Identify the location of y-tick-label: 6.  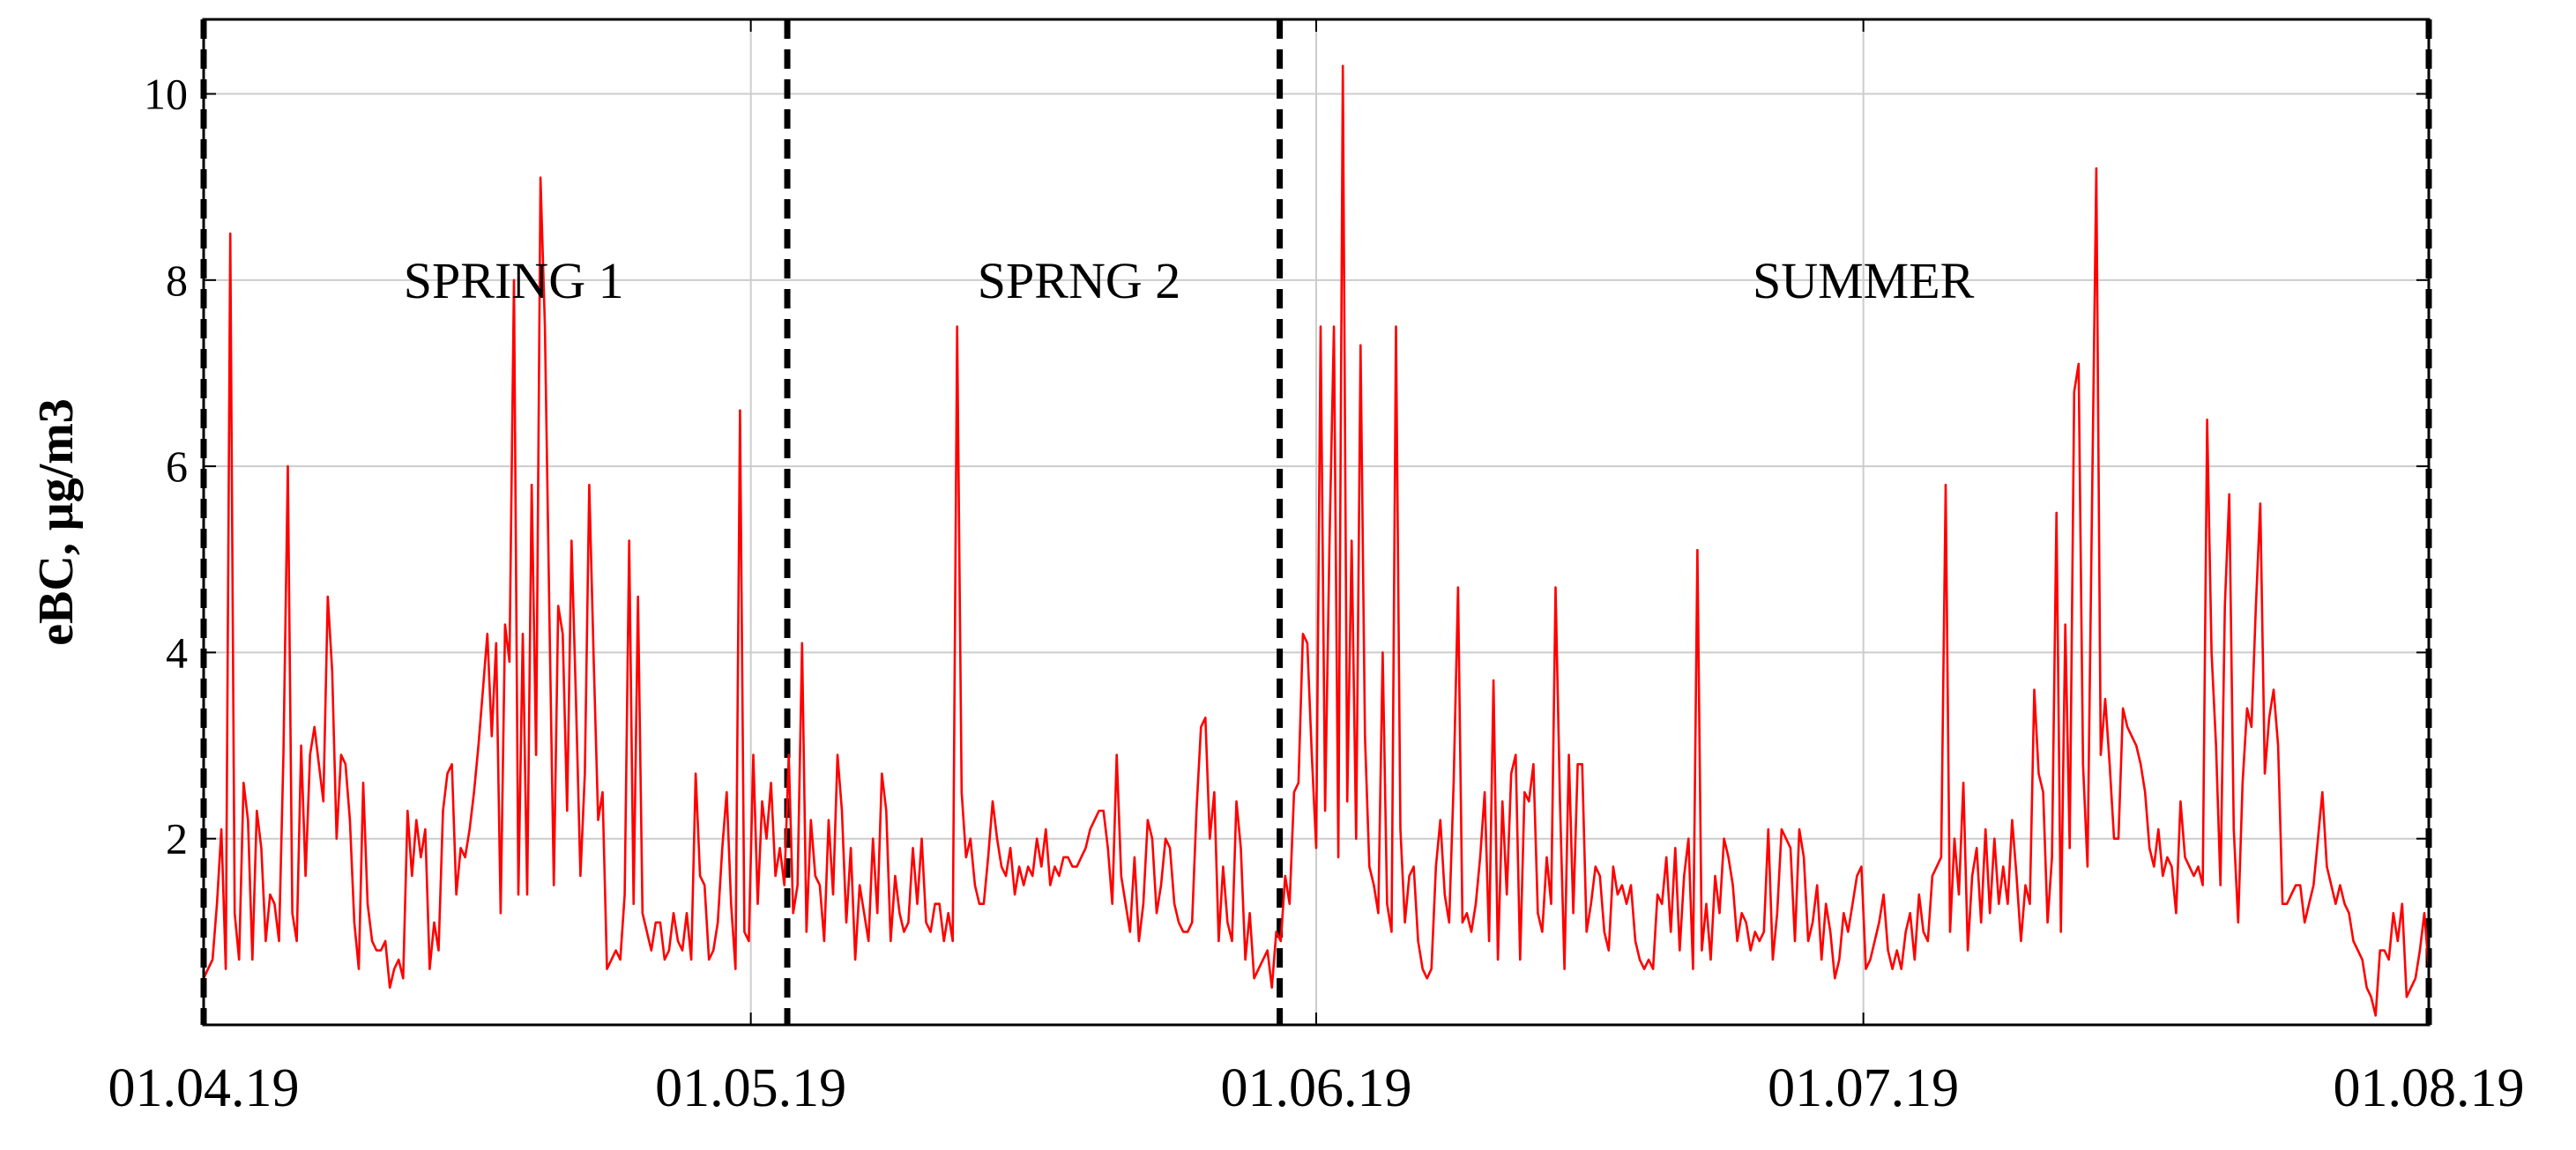
(177, 466).